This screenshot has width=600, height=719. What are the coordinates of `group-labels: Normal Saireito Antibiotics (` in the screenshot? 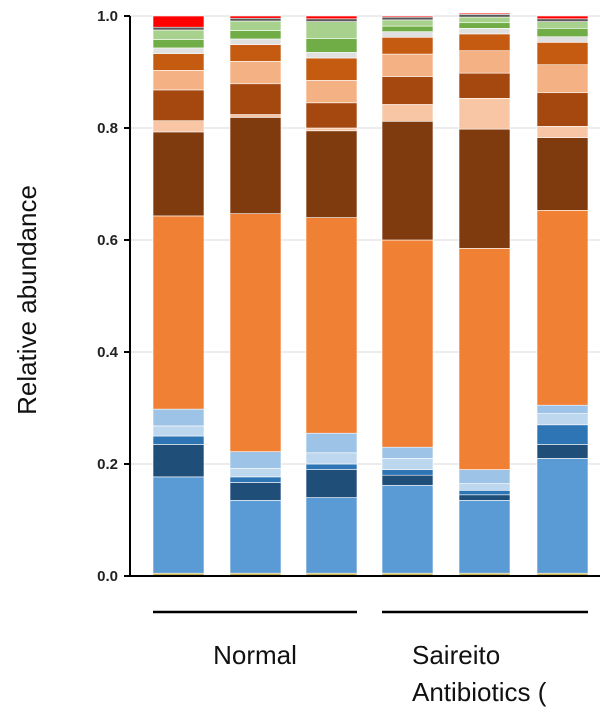 It's located at (370, 658).